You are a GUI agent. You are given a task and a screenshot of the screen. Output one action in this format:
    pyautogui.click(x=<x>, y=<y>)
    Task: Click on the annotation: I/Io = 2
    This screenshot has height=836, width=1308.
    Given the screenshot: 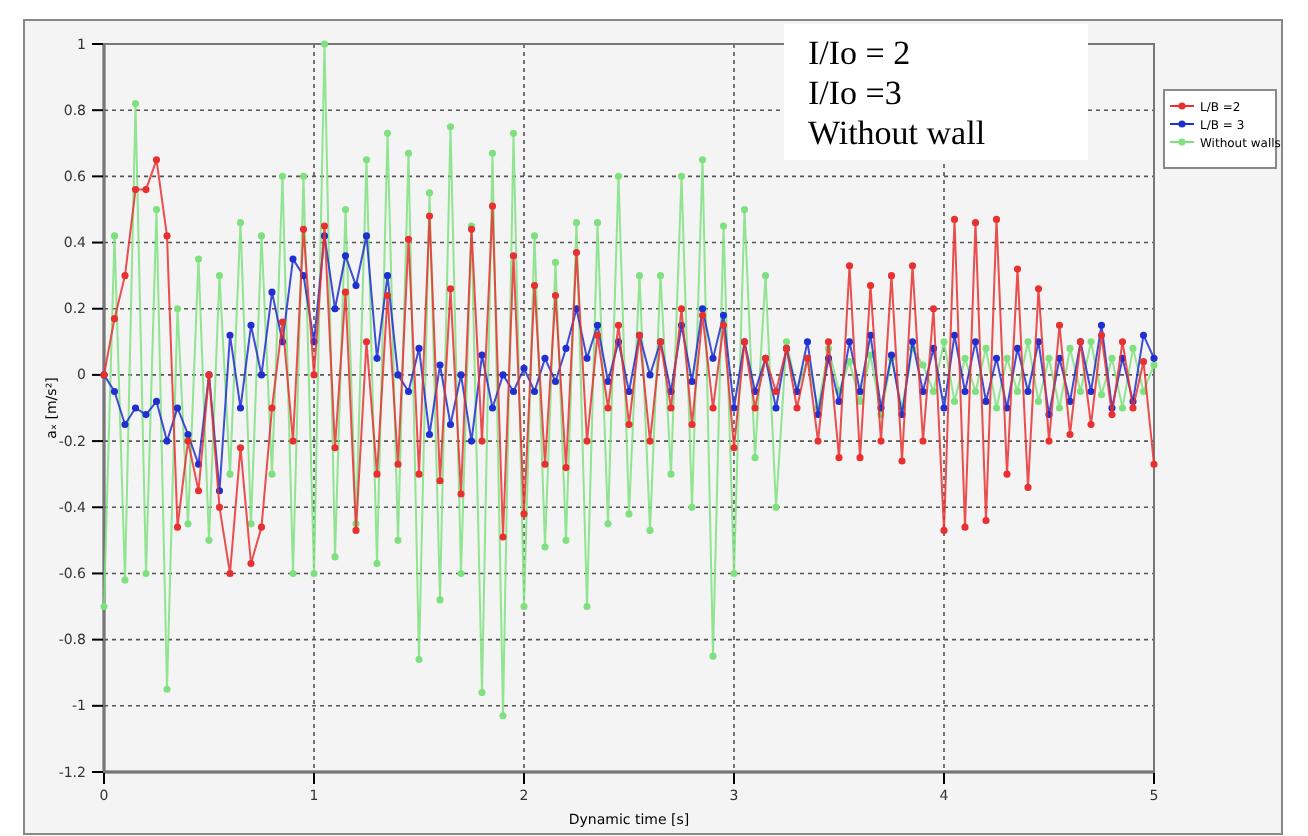 What is the action you would take?
    pyautogui.click(x=859, y=53)
    